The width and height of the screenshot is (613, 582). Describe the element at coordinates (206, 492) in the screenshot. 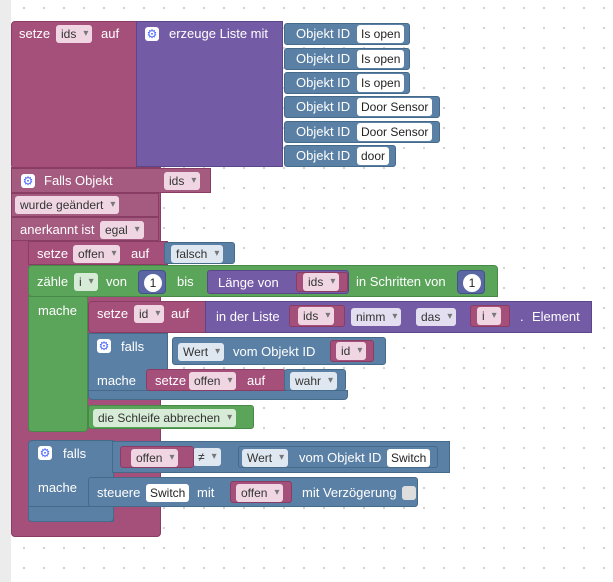

I see `with-label: mit` at that location.